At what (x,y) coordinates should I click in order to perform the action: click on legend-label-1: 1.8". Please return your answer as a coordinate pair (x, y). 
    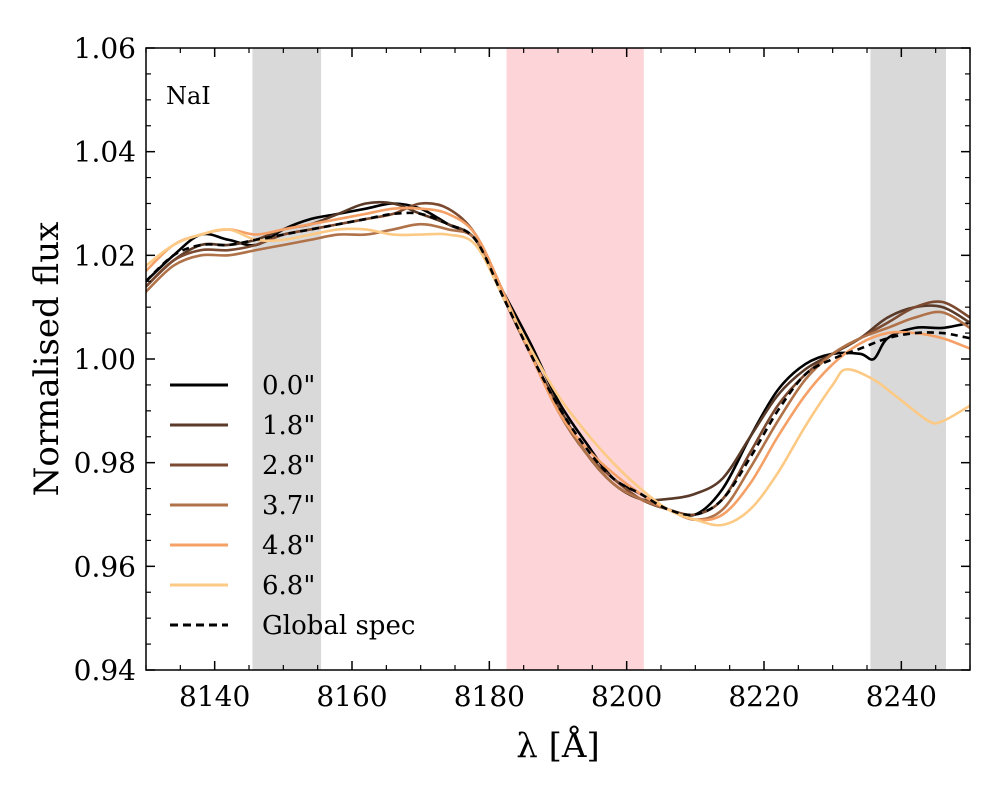
    Looking at the image, I should click on (288, 426).